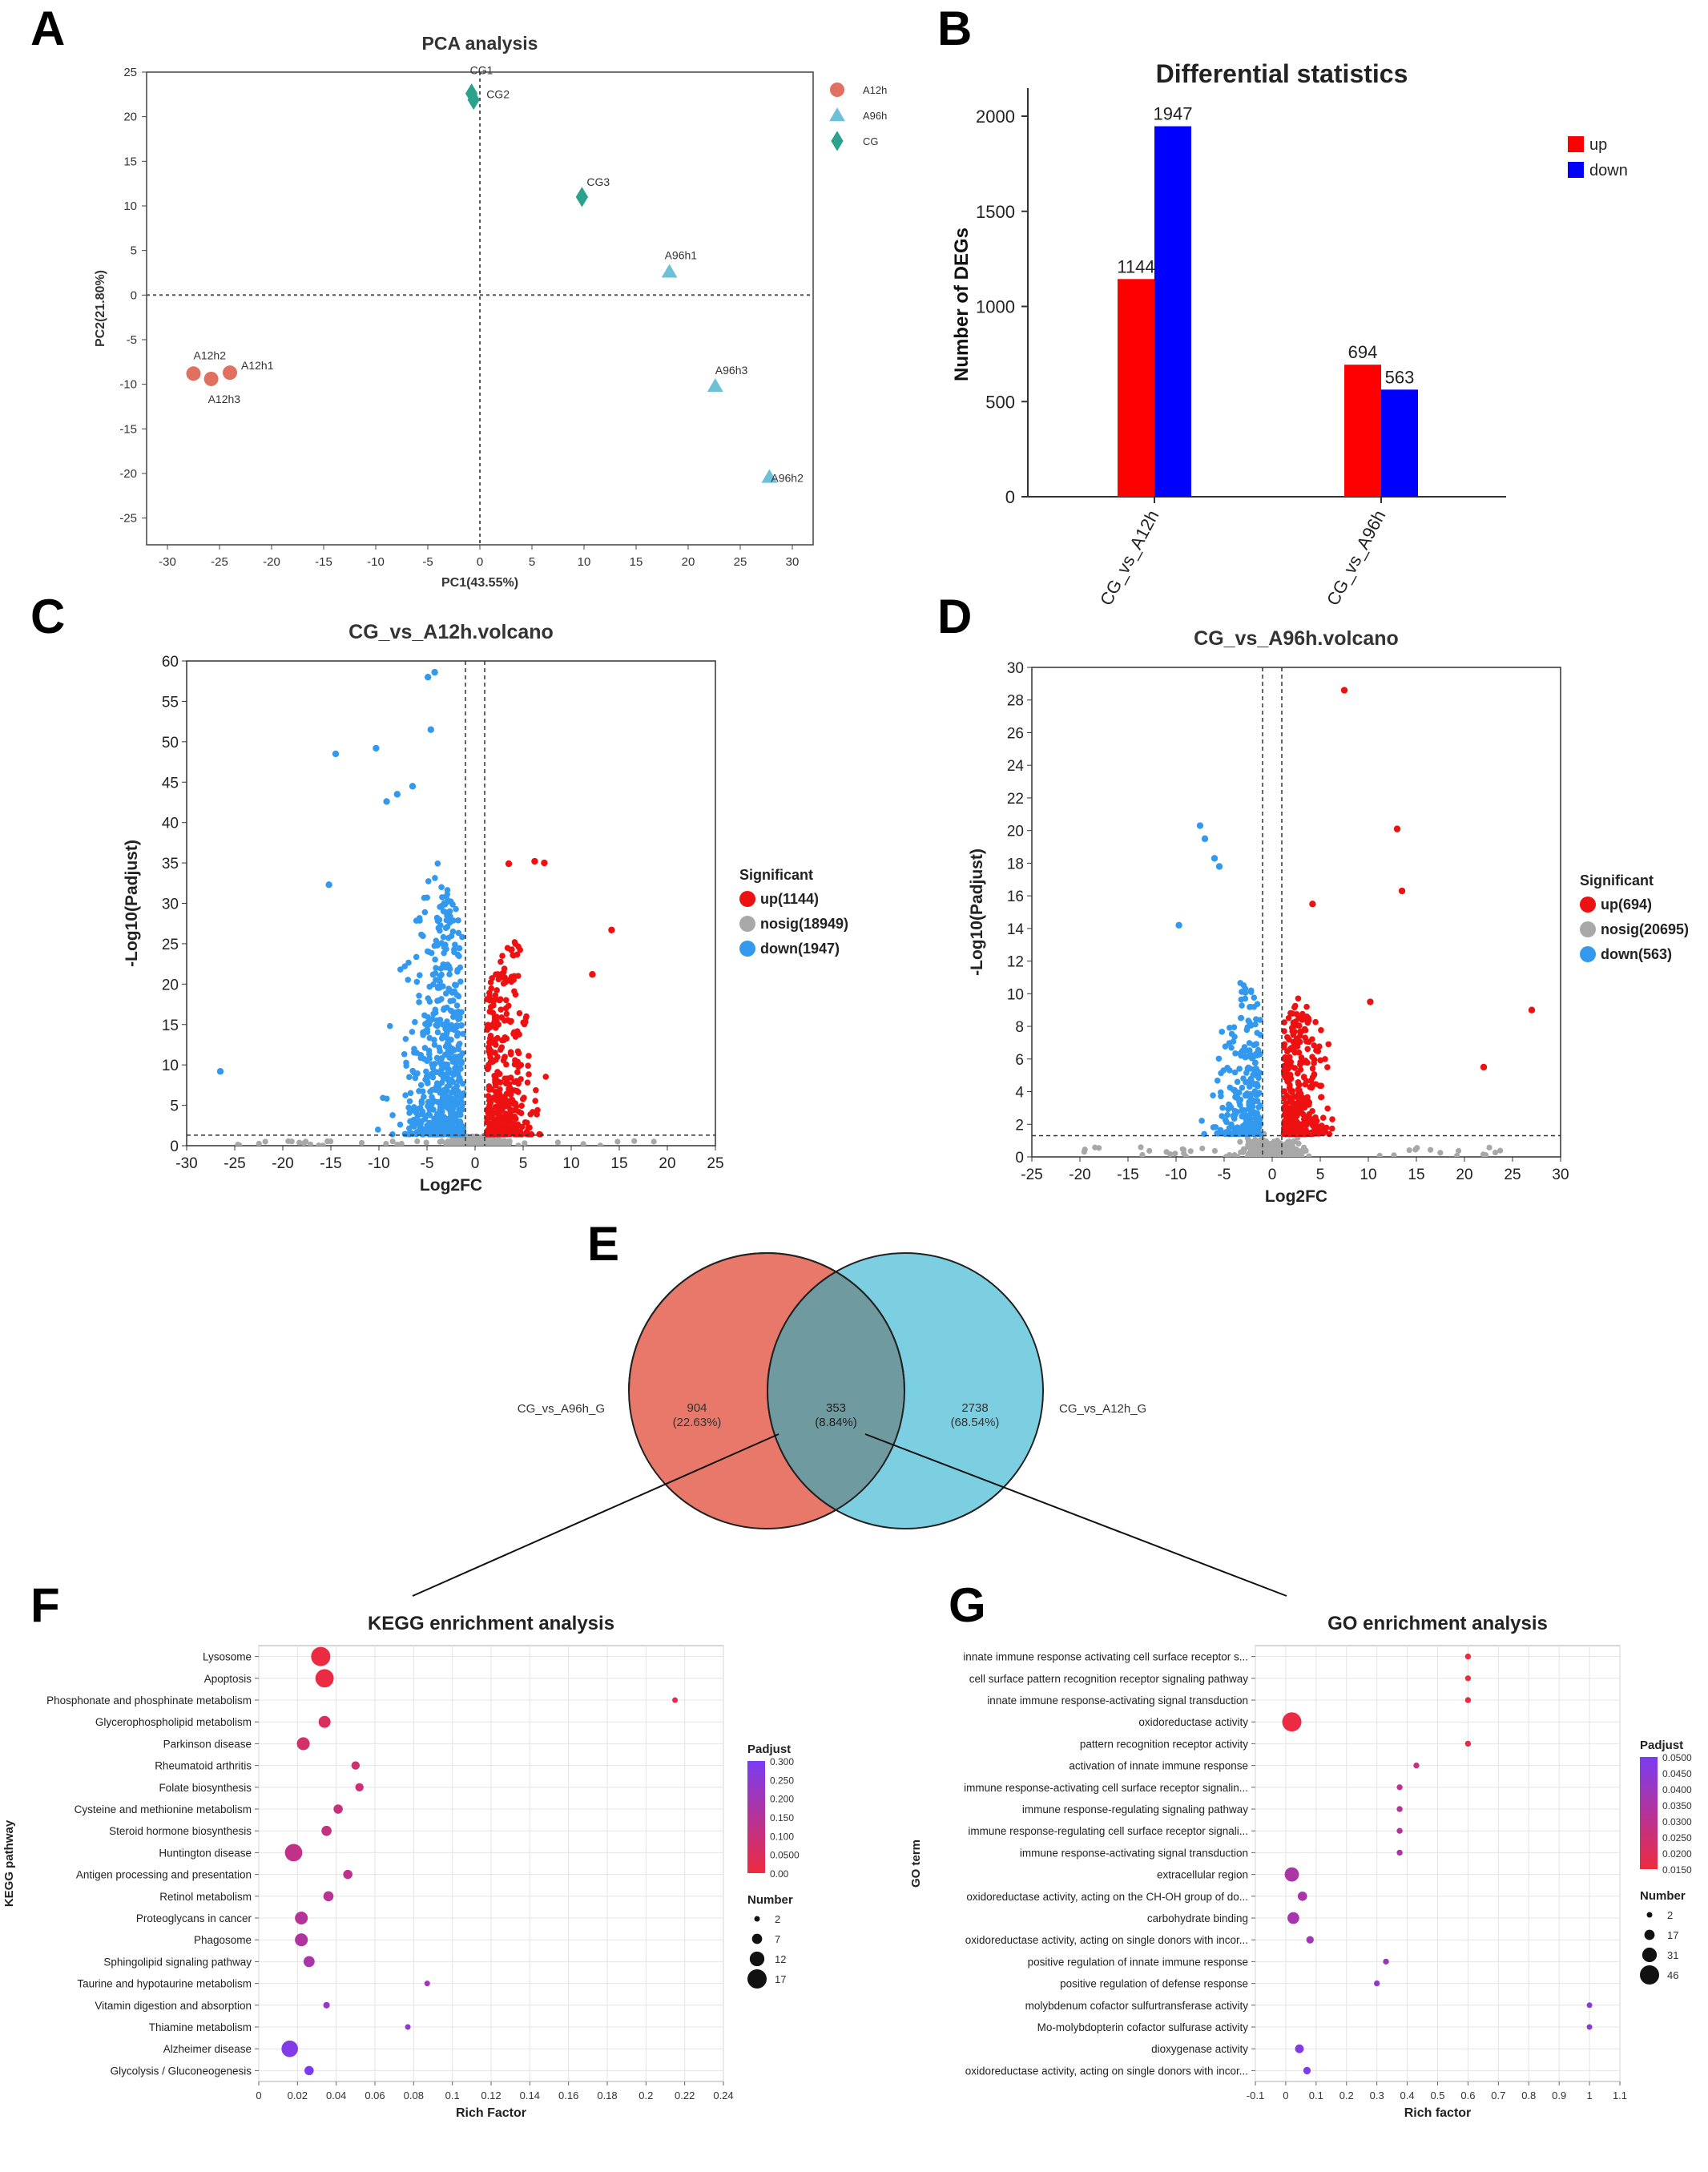 Image resolution: width=1708 pixels, height=2172 pixels. Describe the element at coordinates (836, 1422) in the screenshot. I see `venn-intersection-percent: (8.84%)` at that location.